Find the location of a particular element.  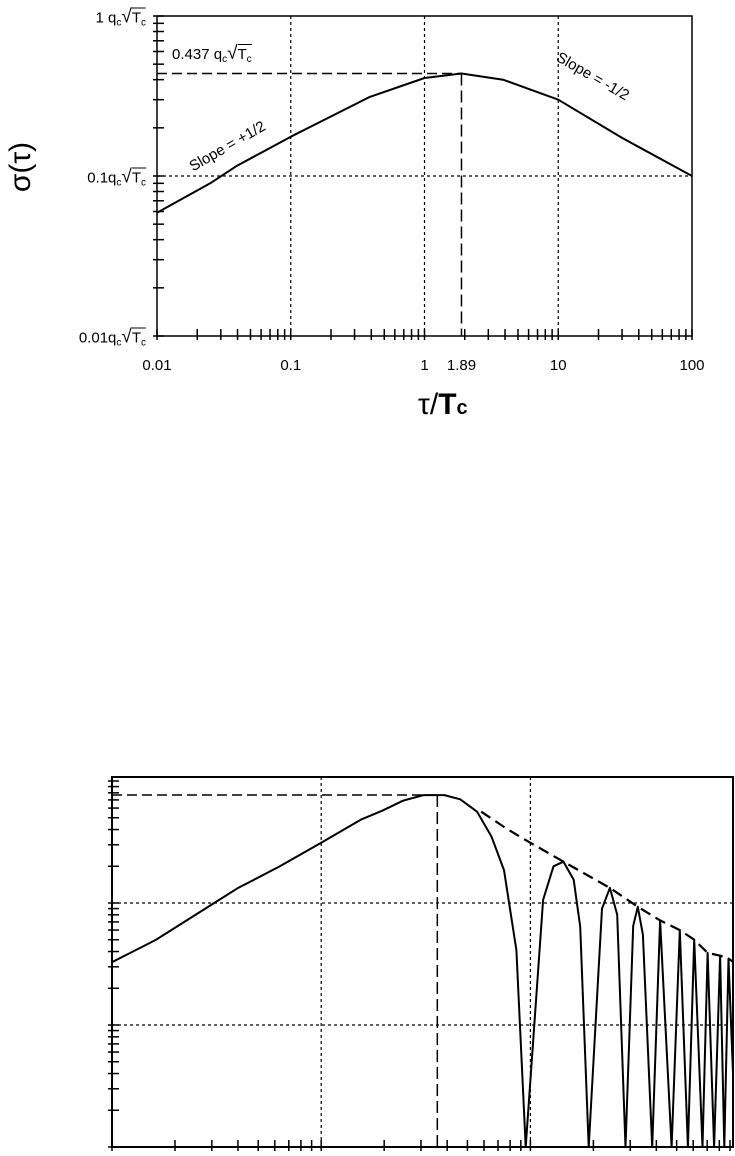

sigma-curve is located at coordinates (424, 143).